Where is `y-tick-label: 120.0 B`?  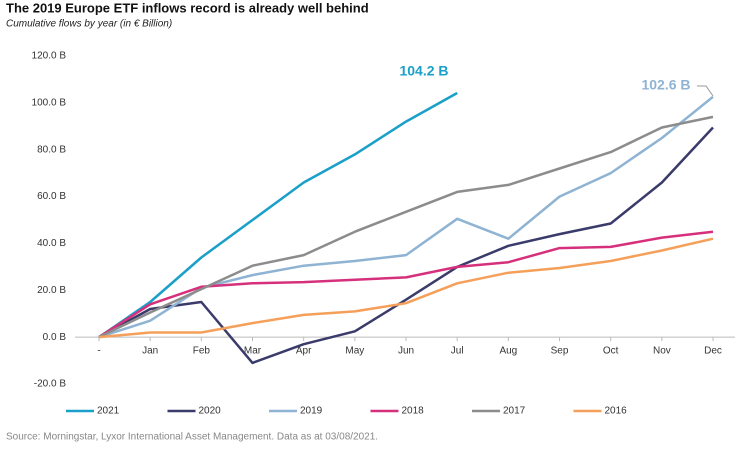 y-tick-label: 120.0 B is located at coordinates (49, 56).